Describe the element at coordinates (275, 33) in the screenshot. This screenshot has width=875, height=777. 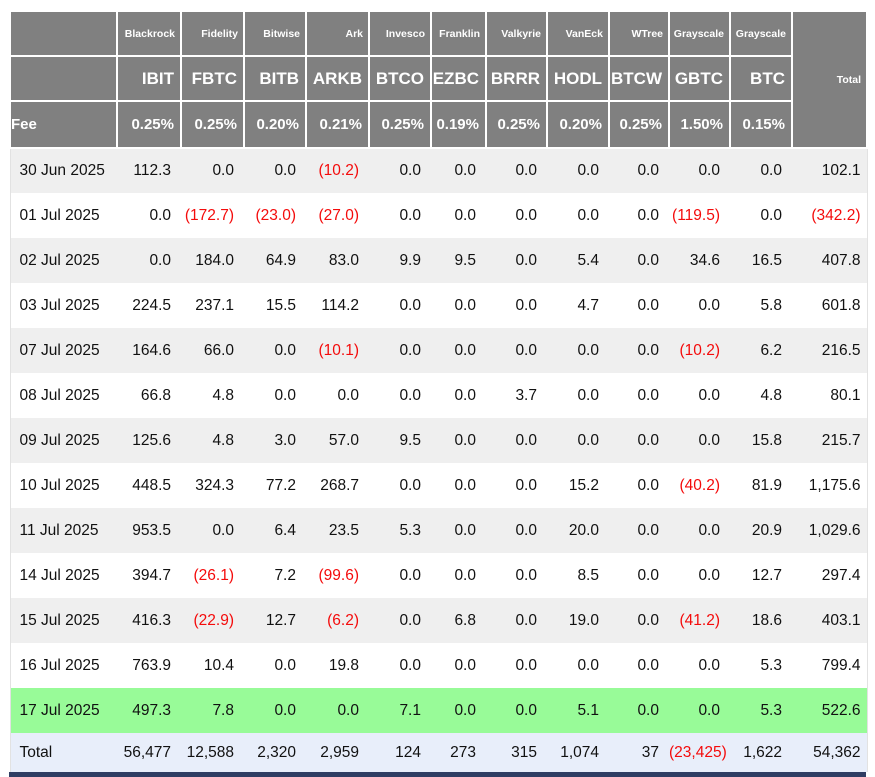
I see `provider-header: Bitwise` at that location.